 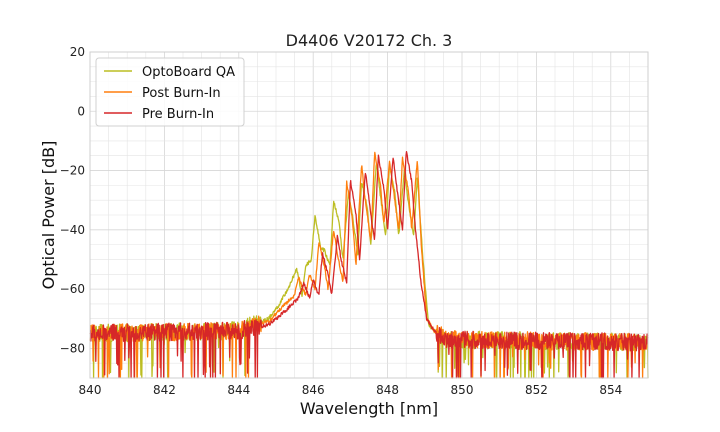 I want to click on x-tick-label: 840, so click(x=90, y=390).